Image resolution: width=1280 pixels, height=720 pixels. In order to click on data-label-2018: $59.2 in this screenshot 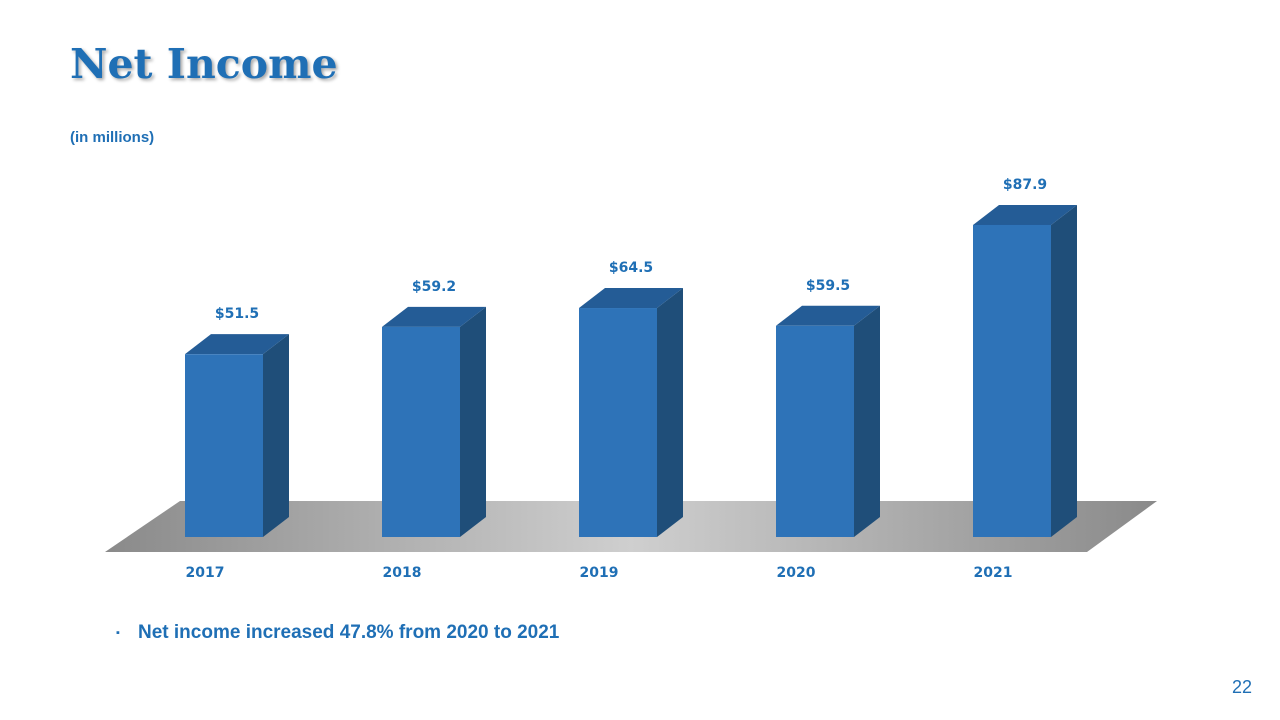, I will do `click(434, 287)`.